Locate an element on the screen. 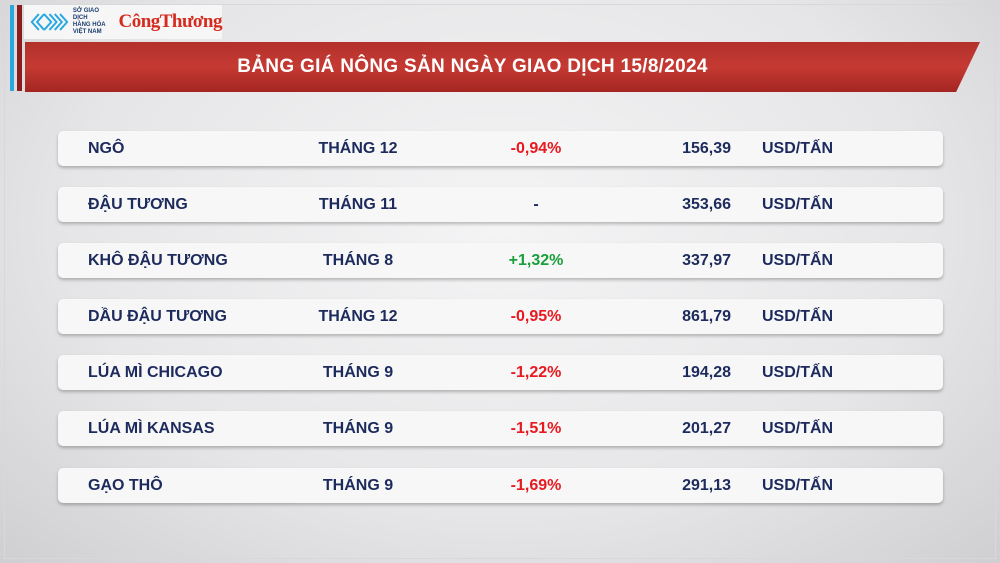 The height and width of the screenshot is (563, 1000). contract-month: THÁNG 8 is located at coordinates (358, 260).